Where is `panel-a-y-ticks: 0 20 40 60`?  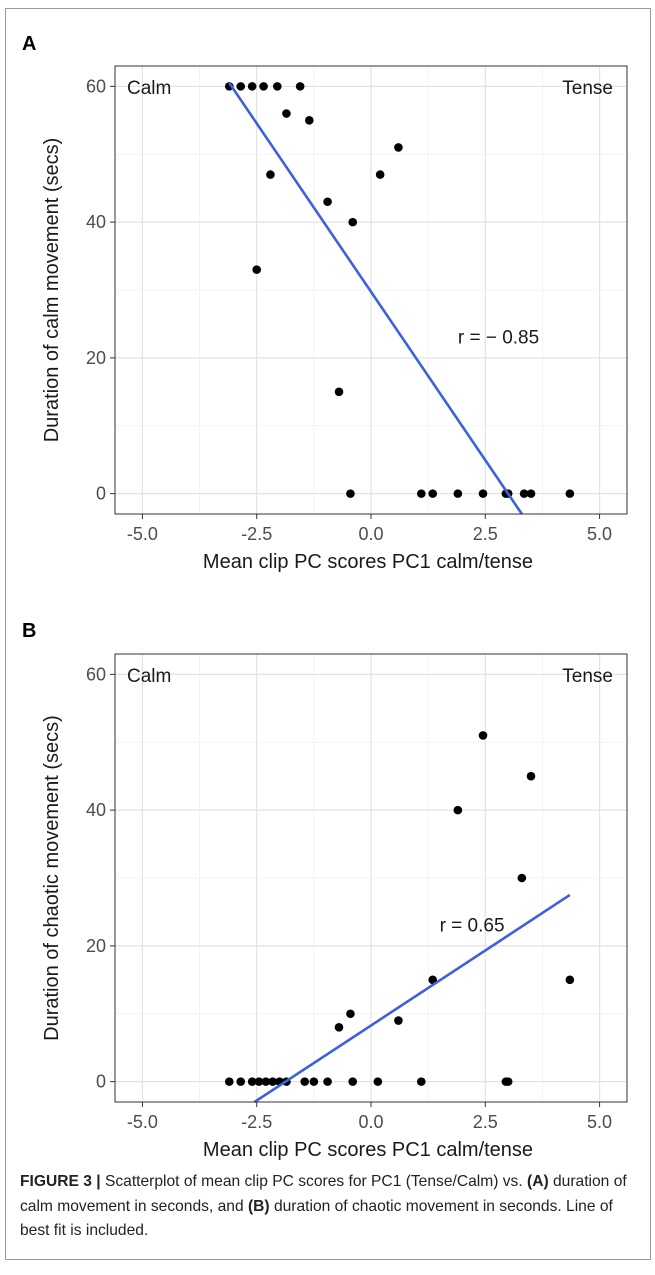 panel-a-y-ticks: 0 20 40 60 is located at coordinates (100, 290).